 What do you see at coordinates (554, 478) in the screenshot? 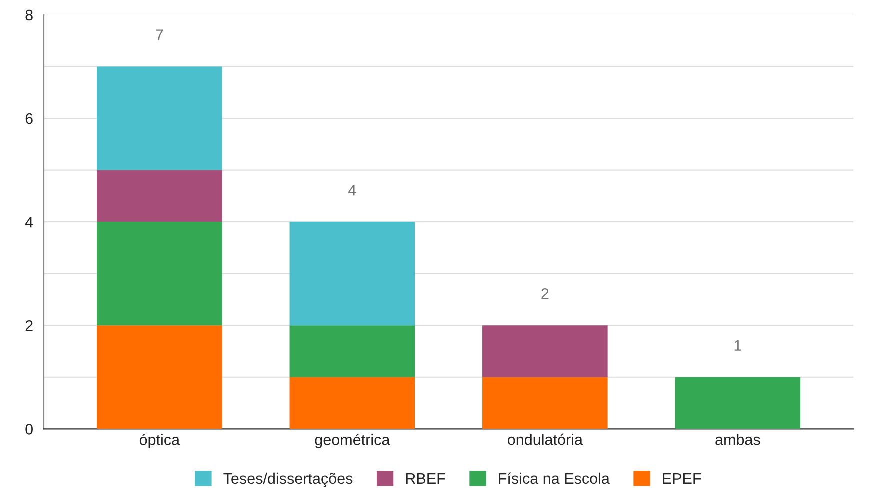
I see `legend-label: Física na Escola` at bounding box center [554, 478].